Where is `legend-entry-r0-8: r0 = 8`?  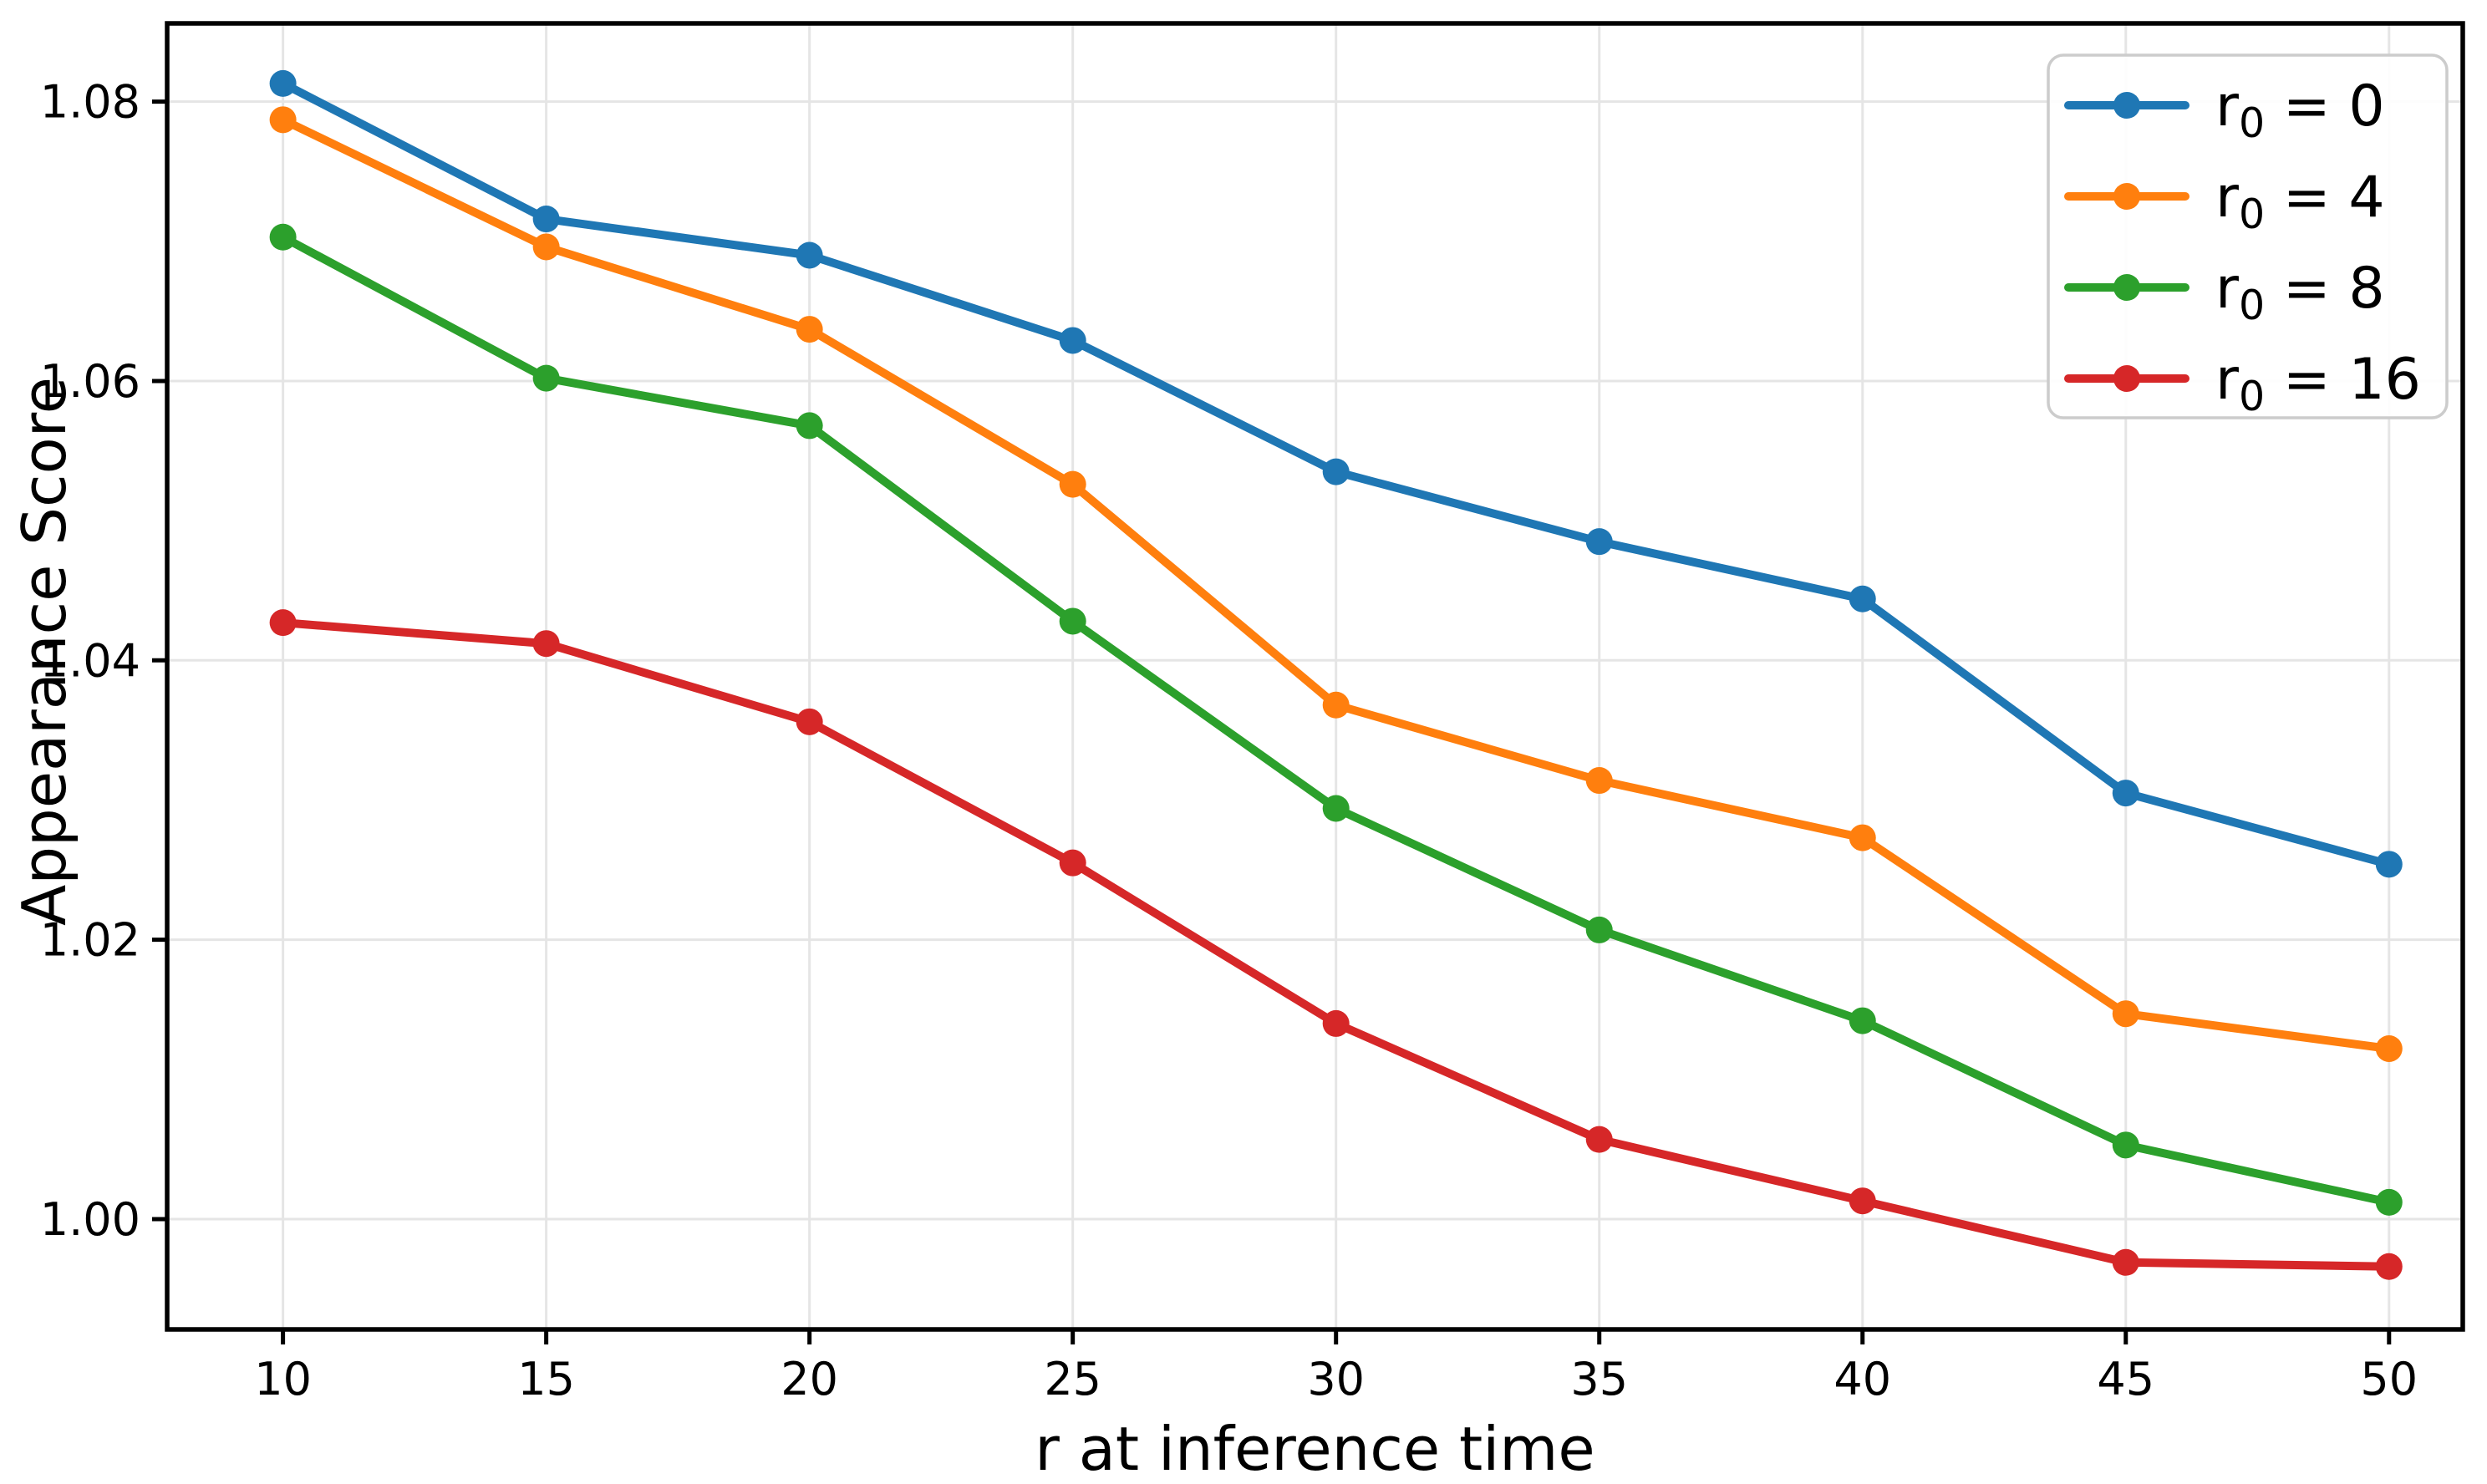
legend-entry-r0-8: r0 = 8 is located at coordinates (2224, 292).